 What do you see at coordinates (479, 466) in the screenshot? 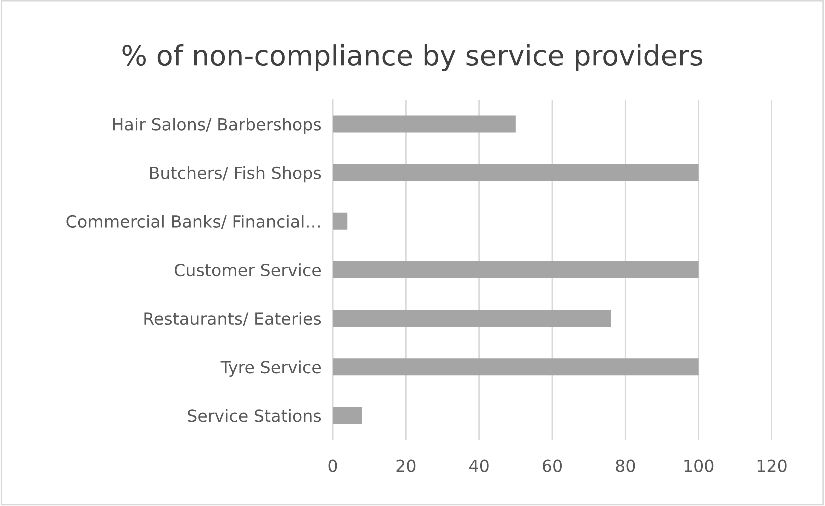
I see `x-tick-label: 40` at bounding box center [479, 466].